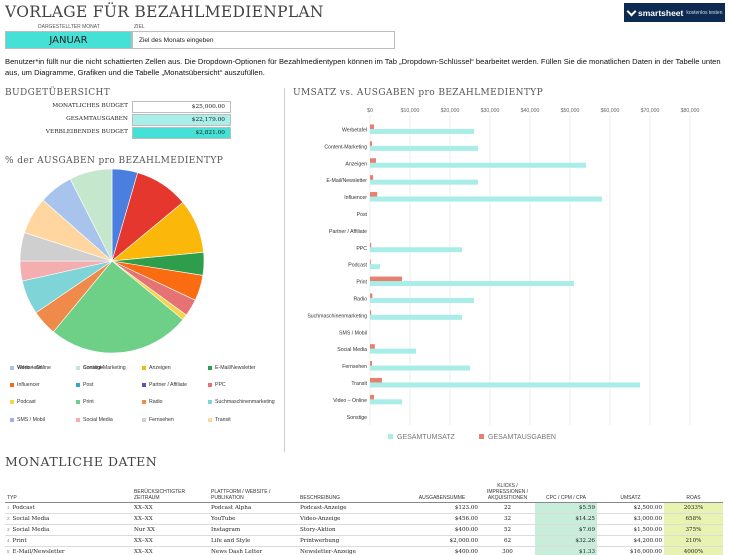  What do you see at coordinates (507, 508) in the screenshot?
I see `clicks-cell: 22` at bounding box center [507, 508].